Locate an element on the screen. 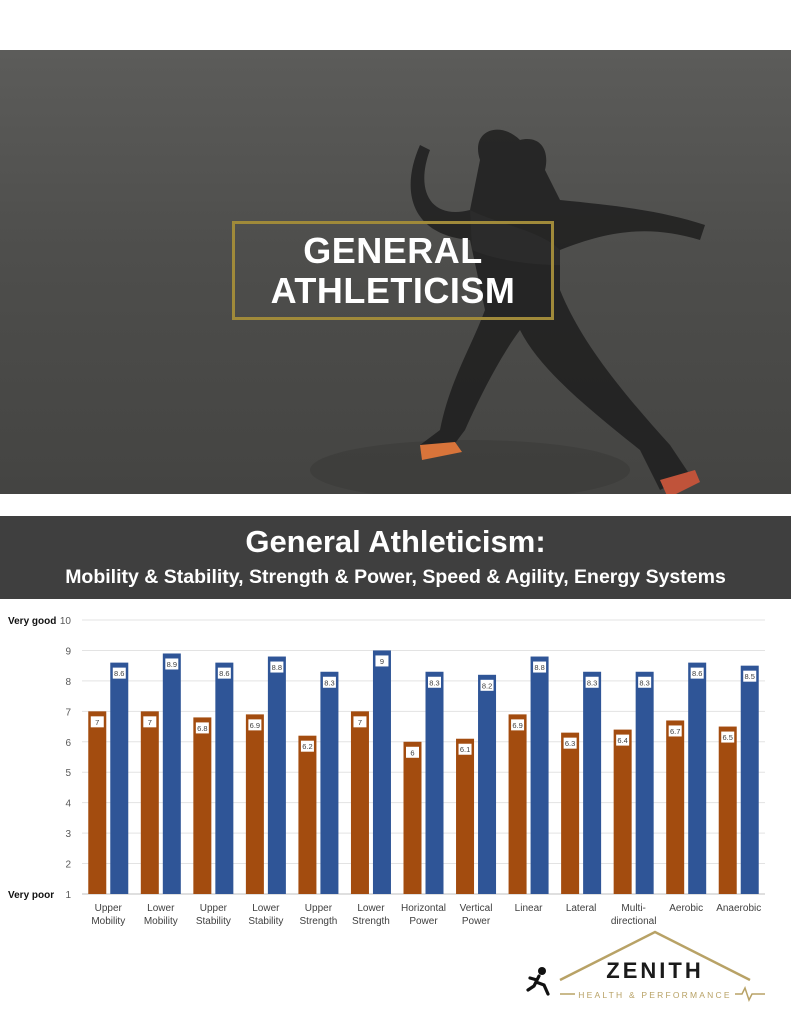  zenith-logo: ZENITH HEALTH & PERFORMANCE is located at coordinates (645, 966).